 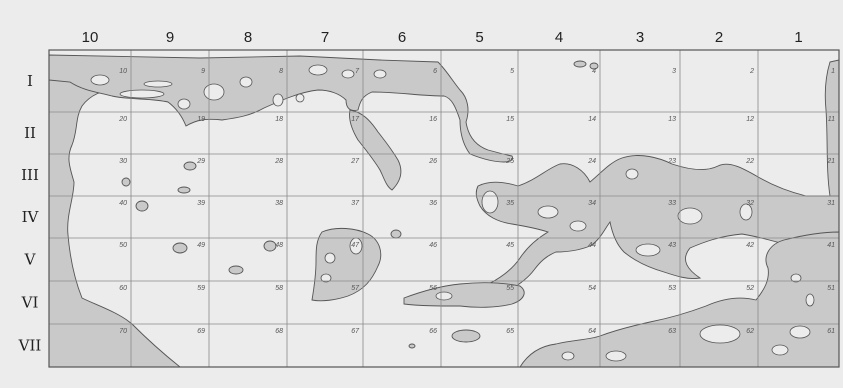 What do you see at coordinates (479, 37) in the screenshot?
I see `column-label: 5` at bounding box center [479, 37].